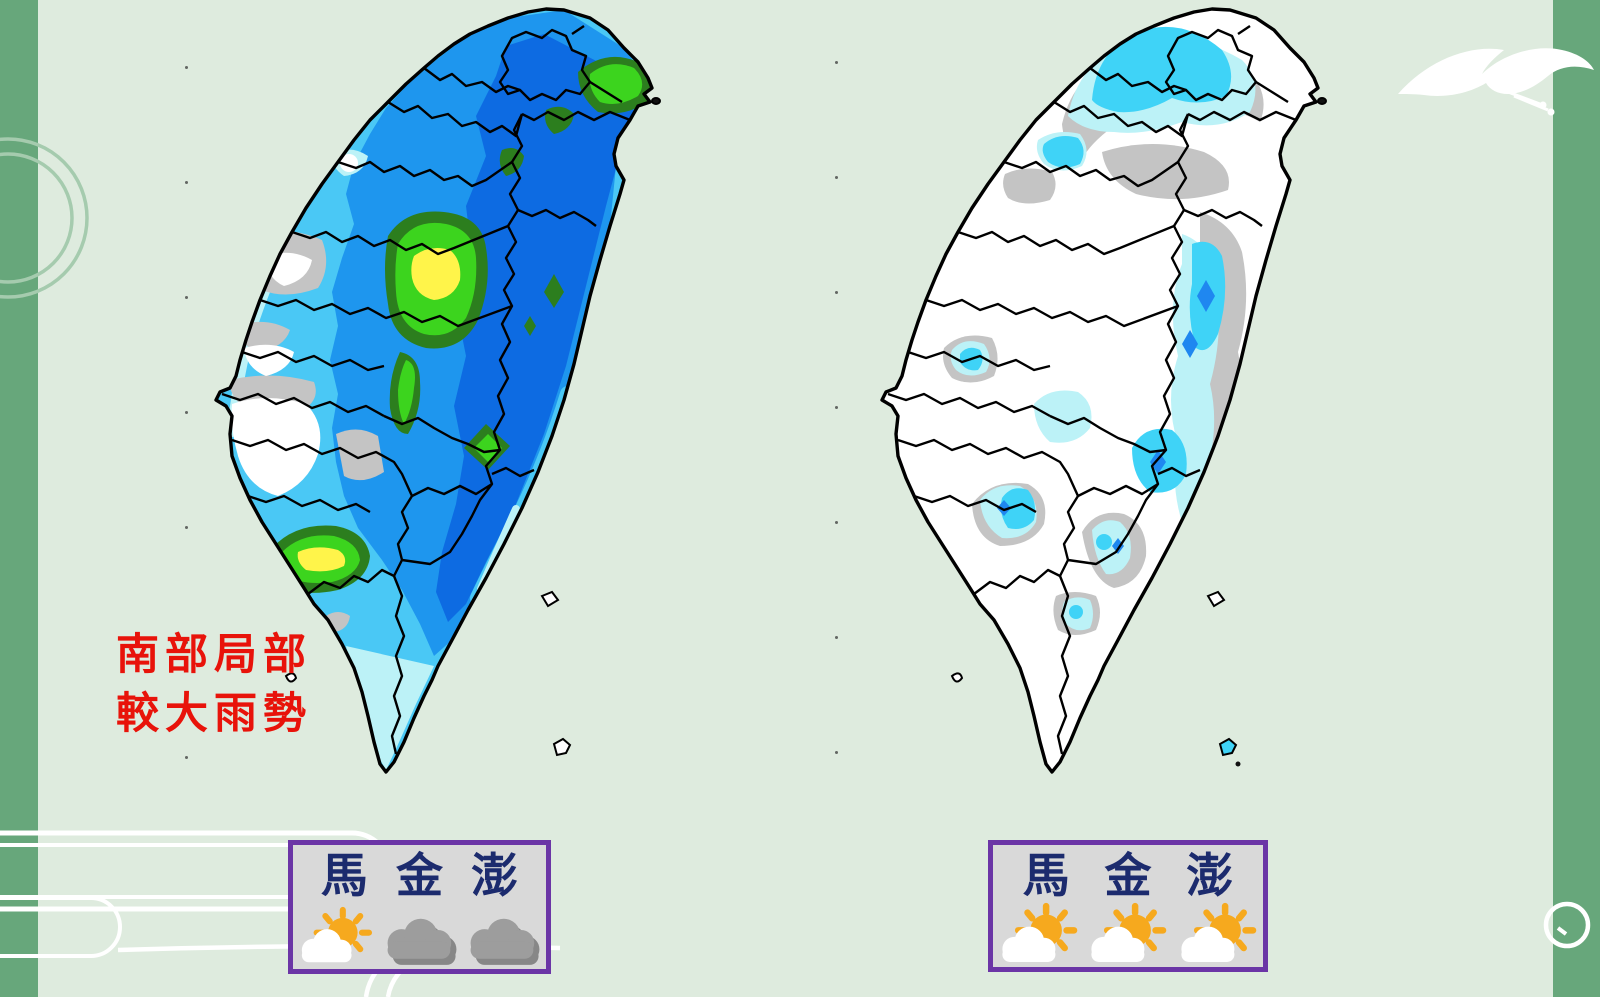 This screenshot has height=997, width=1600. Describe the element at coordinates (19, 498) in the screenshot. I see `left-green-frame` at that location.